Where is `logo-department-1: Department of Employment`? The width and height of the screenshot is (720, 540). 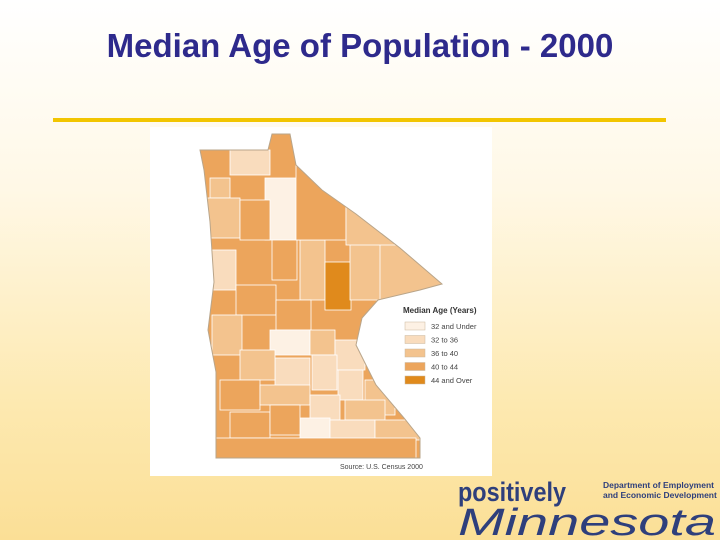 logo-department-1: Department of Employment is located at coordinates (658, 485).